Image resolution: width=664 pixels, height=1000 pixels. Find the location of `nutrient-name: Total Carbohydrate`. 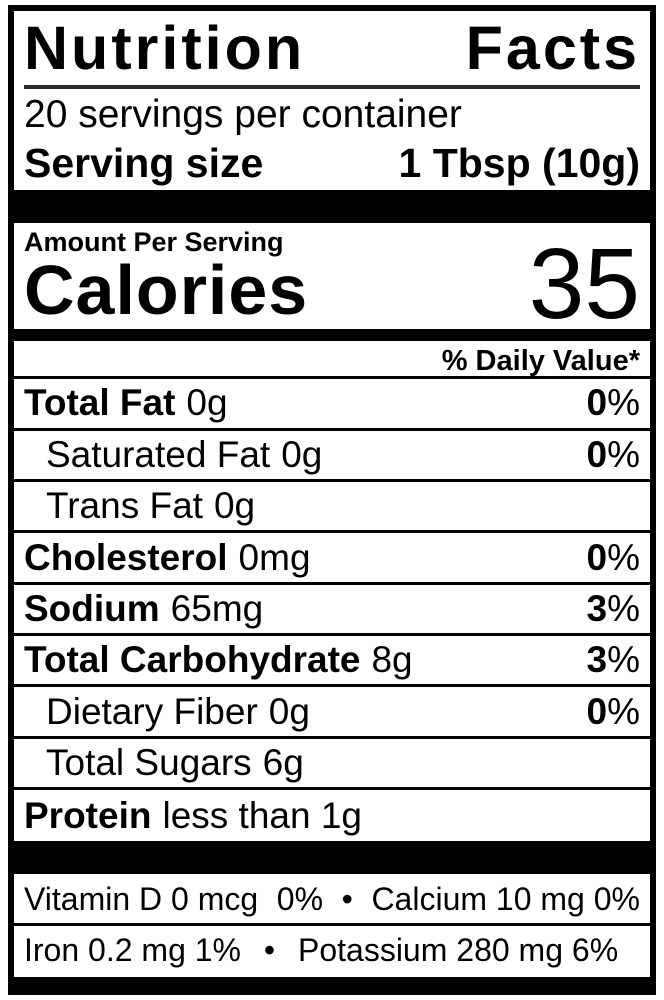

nutrient-name: Total Carbohydrate is located at coordinates (192, 660).